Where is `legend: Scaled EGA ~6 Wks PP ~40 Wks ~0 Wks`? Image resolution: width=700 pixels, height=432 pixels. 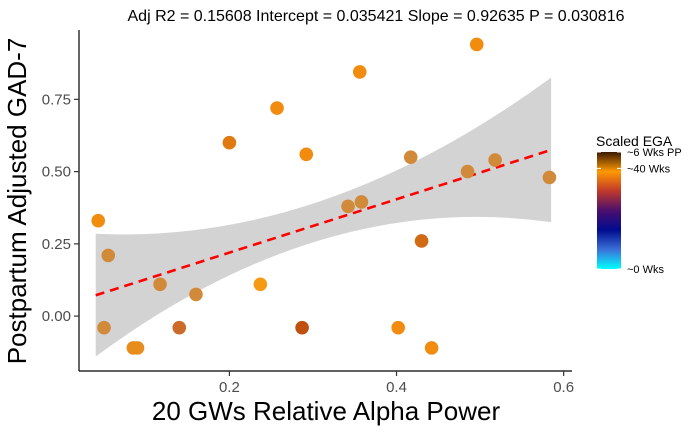
legend: Scaled EGA ~6 Wks PP ~40 Wks ~0 Wks is located at coordinates (639, 204).